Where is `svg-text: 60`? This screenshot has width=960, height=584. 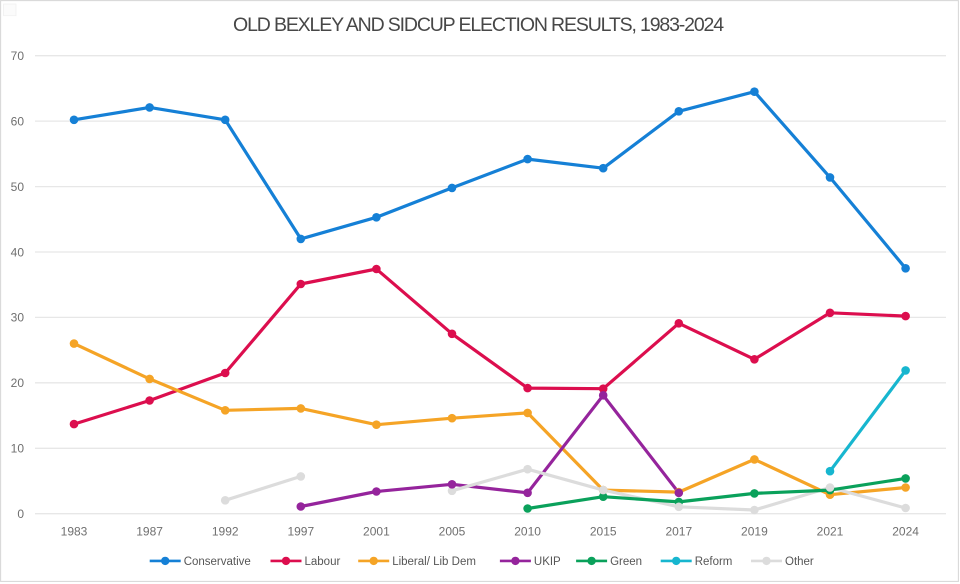 svg-text: 60 is located at coordinates (18, 121).